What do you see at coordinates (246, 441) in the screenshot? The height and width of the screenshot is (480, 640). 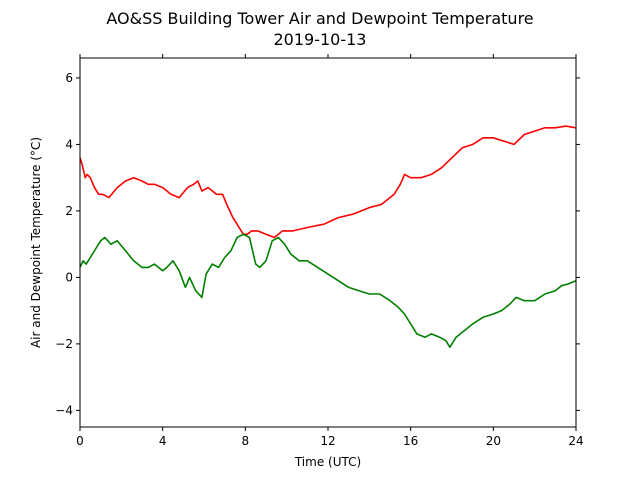 I see `x-tick-label: 8` at bounding box center [246, 441].